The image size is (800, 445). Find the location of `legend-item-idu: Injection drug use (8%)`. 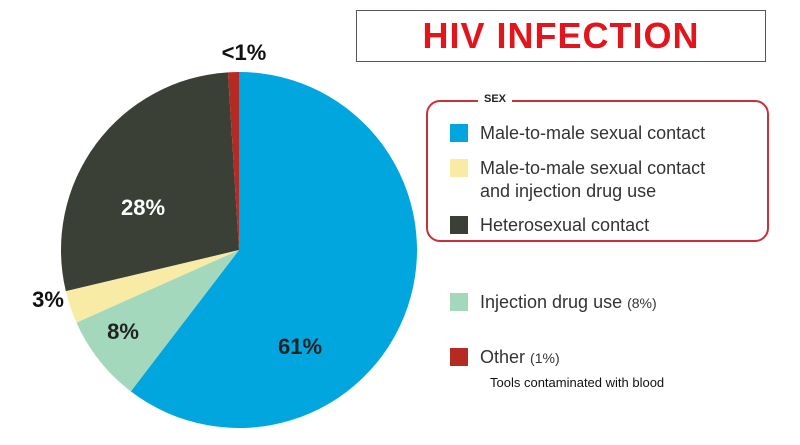

legend-item-idu: Injection drug use (8%) is located at coordinates (553, 303).